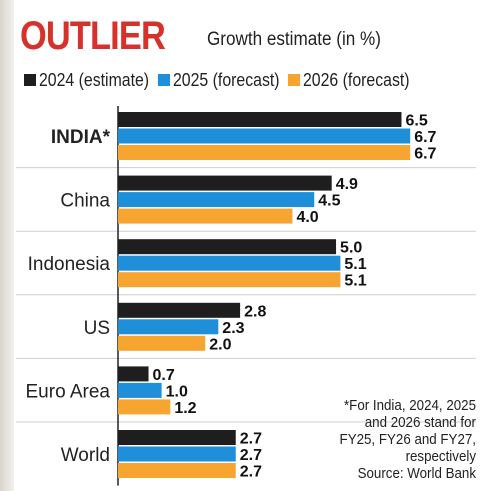 This screenshot has width=492, height=491. Describe the element at coordinates (407, 440) in the screenshot. I see `footnote-line-3: FY25, FY26 and FY27,` at that location.